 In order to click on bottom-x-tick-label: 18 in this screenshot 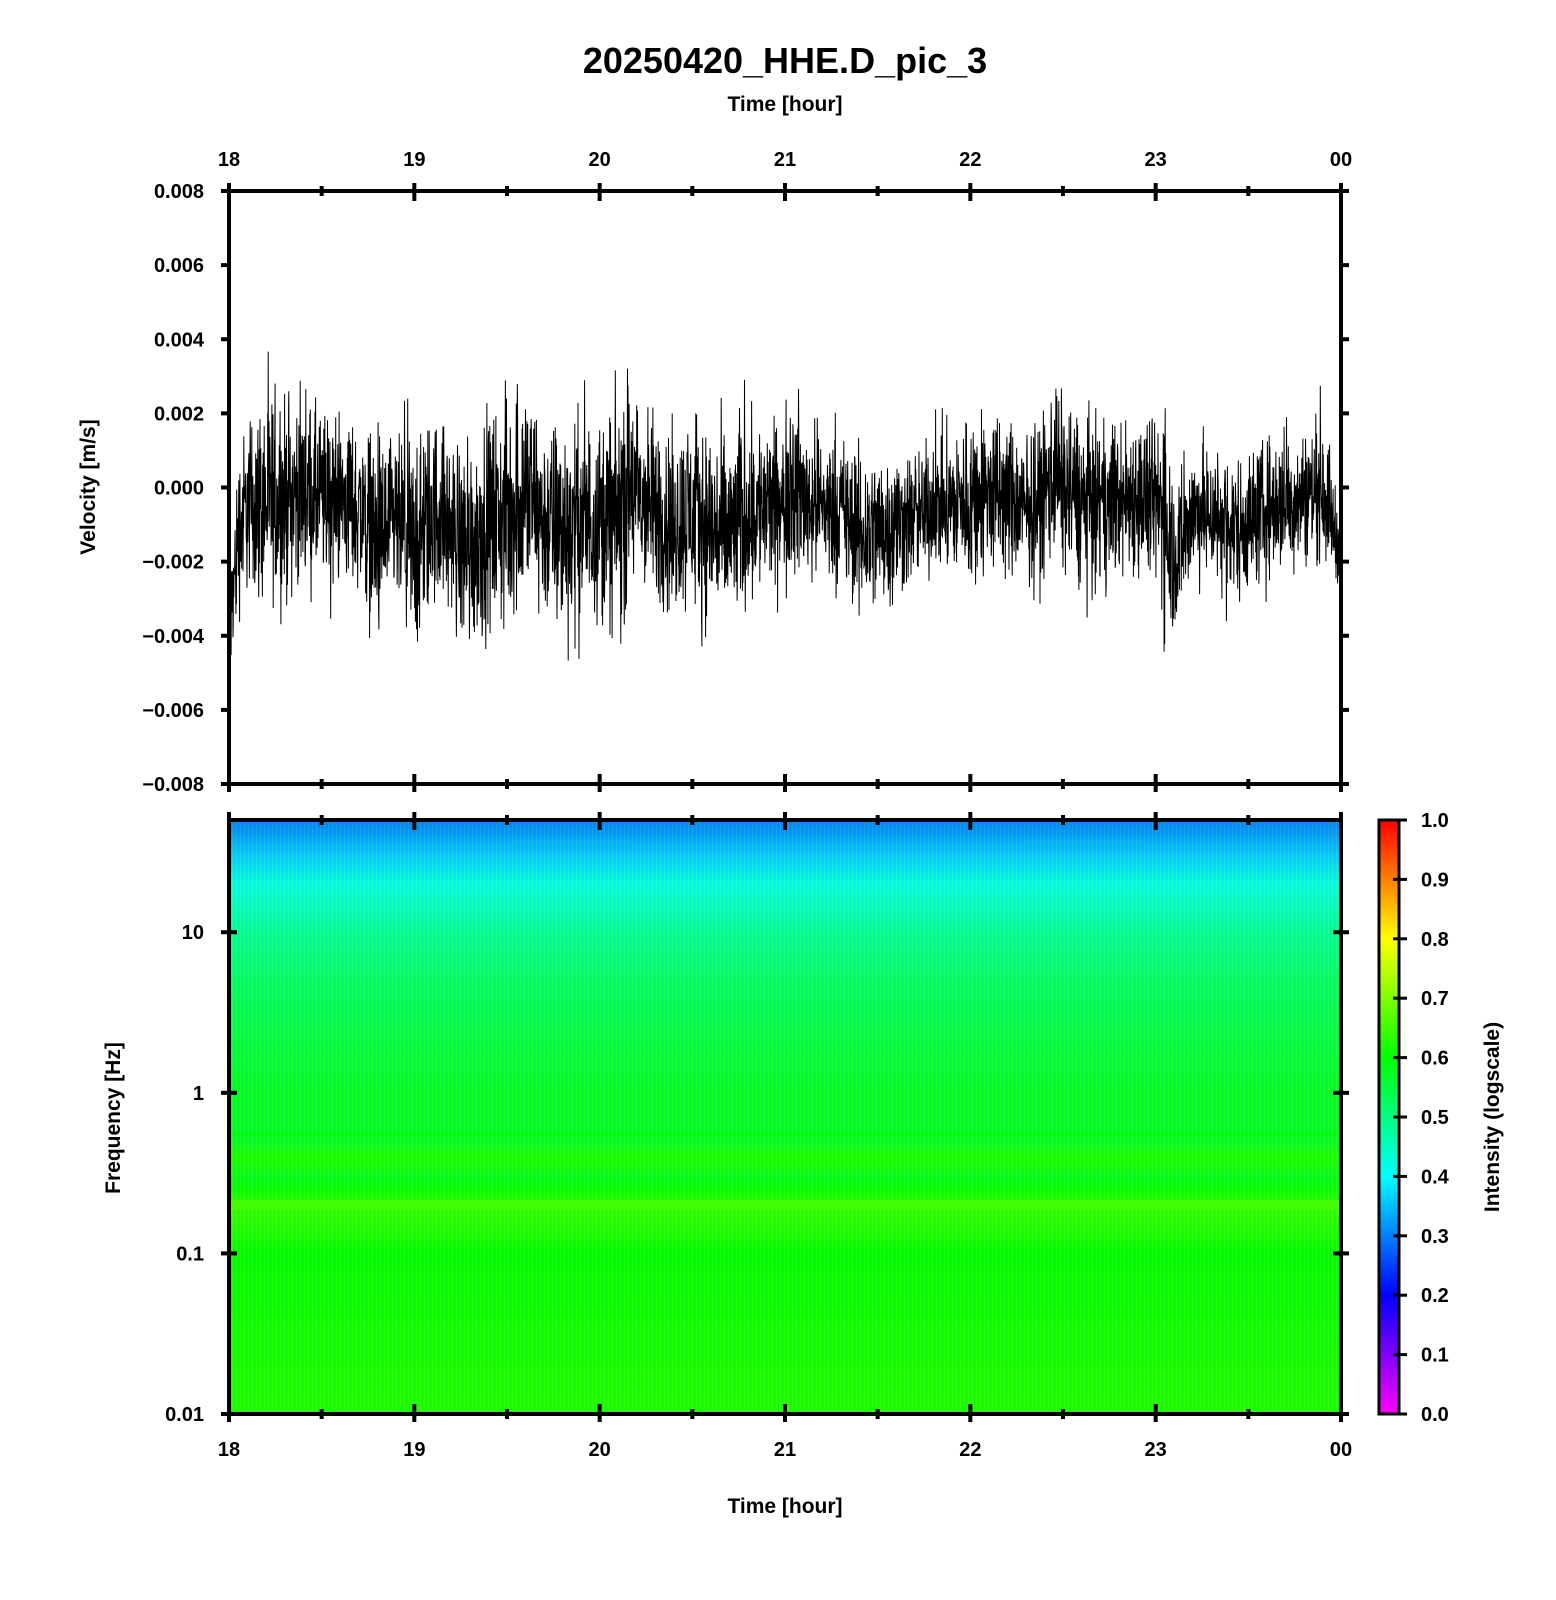, I will do `click(229, 1450)`.